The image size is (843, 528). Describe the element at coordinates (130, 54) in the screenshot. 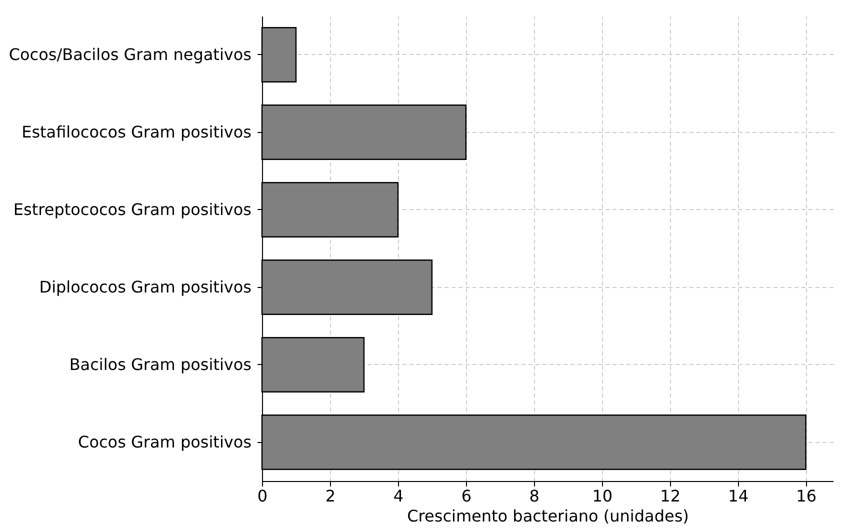

I see `y-tick-label: Cocos/Bacilos Gram negativos` at that location.